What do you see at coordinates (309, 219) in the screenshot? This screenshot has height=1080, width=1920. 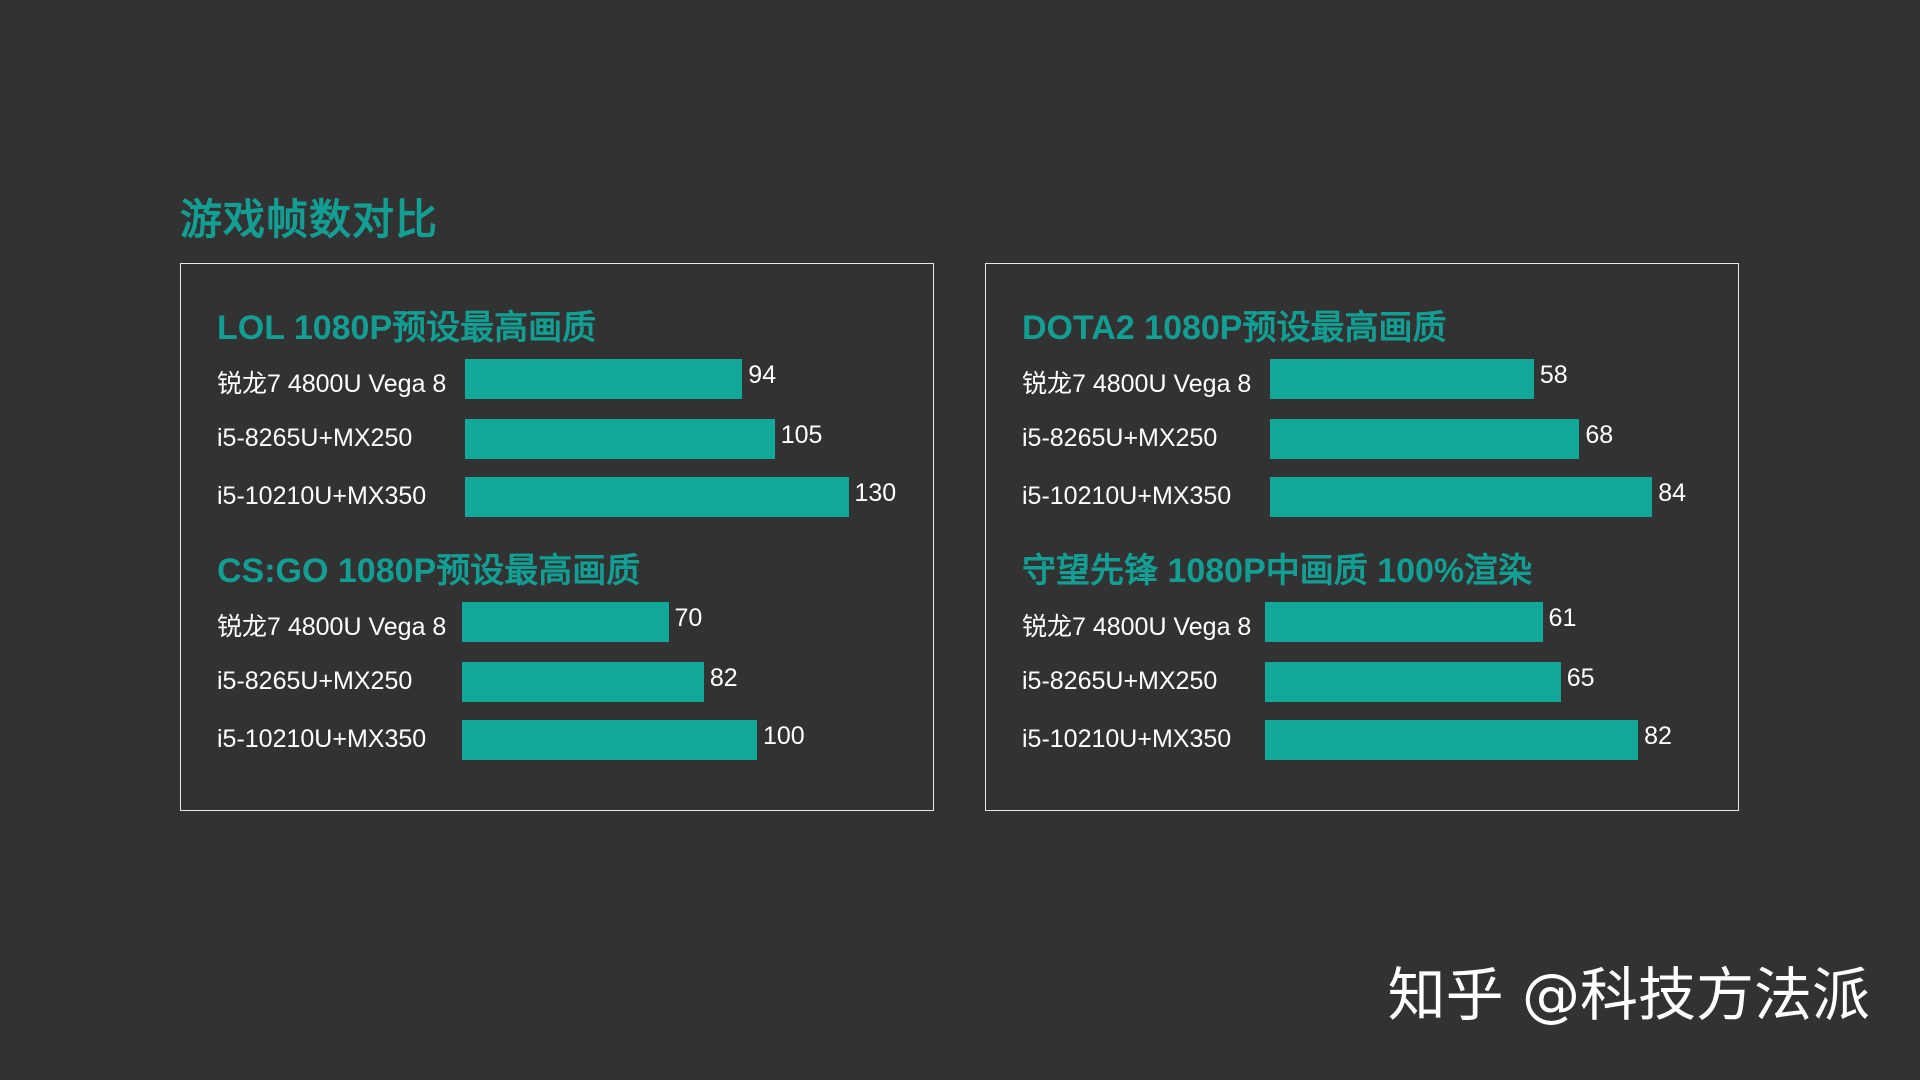 I see `page-title: 游戏帧数对比` at bounding box center [309, 219].